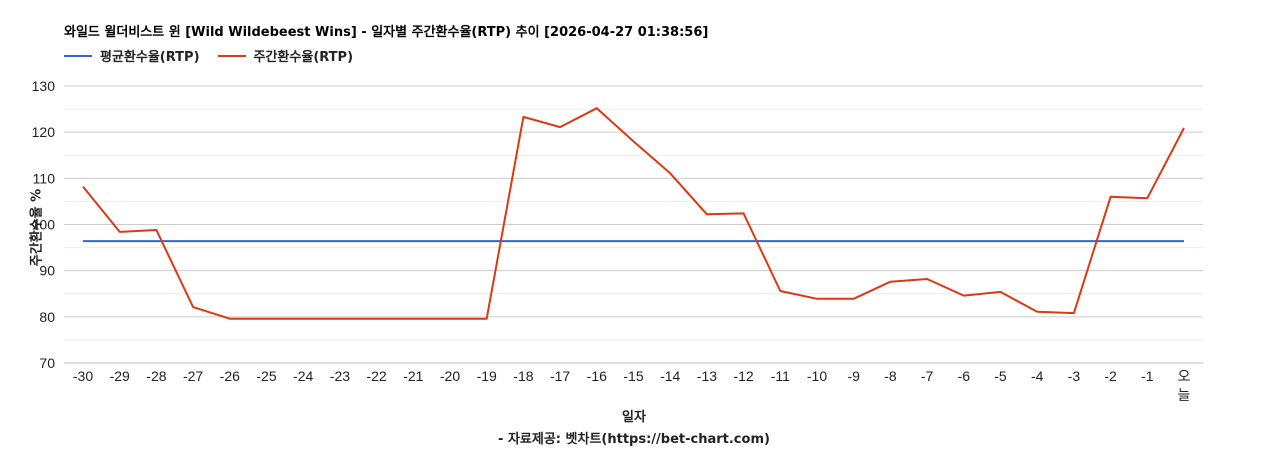  Describe the element at coordinates (303, 57) in the screenshot. I see `legend-label-weekly: 주간환수율(RTP)` at that location.